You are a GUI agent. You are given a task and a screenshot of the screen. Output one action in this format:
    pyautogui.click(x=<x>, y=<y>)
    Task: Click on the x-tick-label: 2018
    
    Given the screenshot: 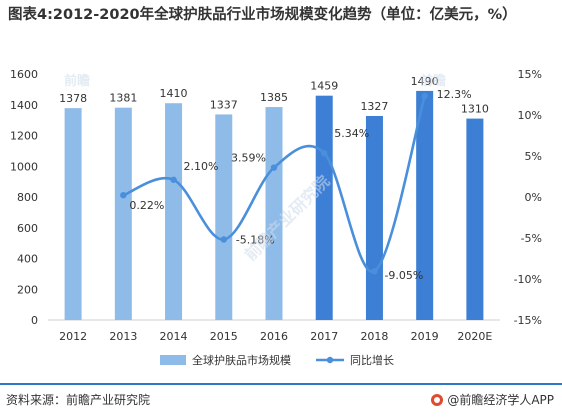 What is the action you would take?
    pyautogui.click(x=374, y=336)
    